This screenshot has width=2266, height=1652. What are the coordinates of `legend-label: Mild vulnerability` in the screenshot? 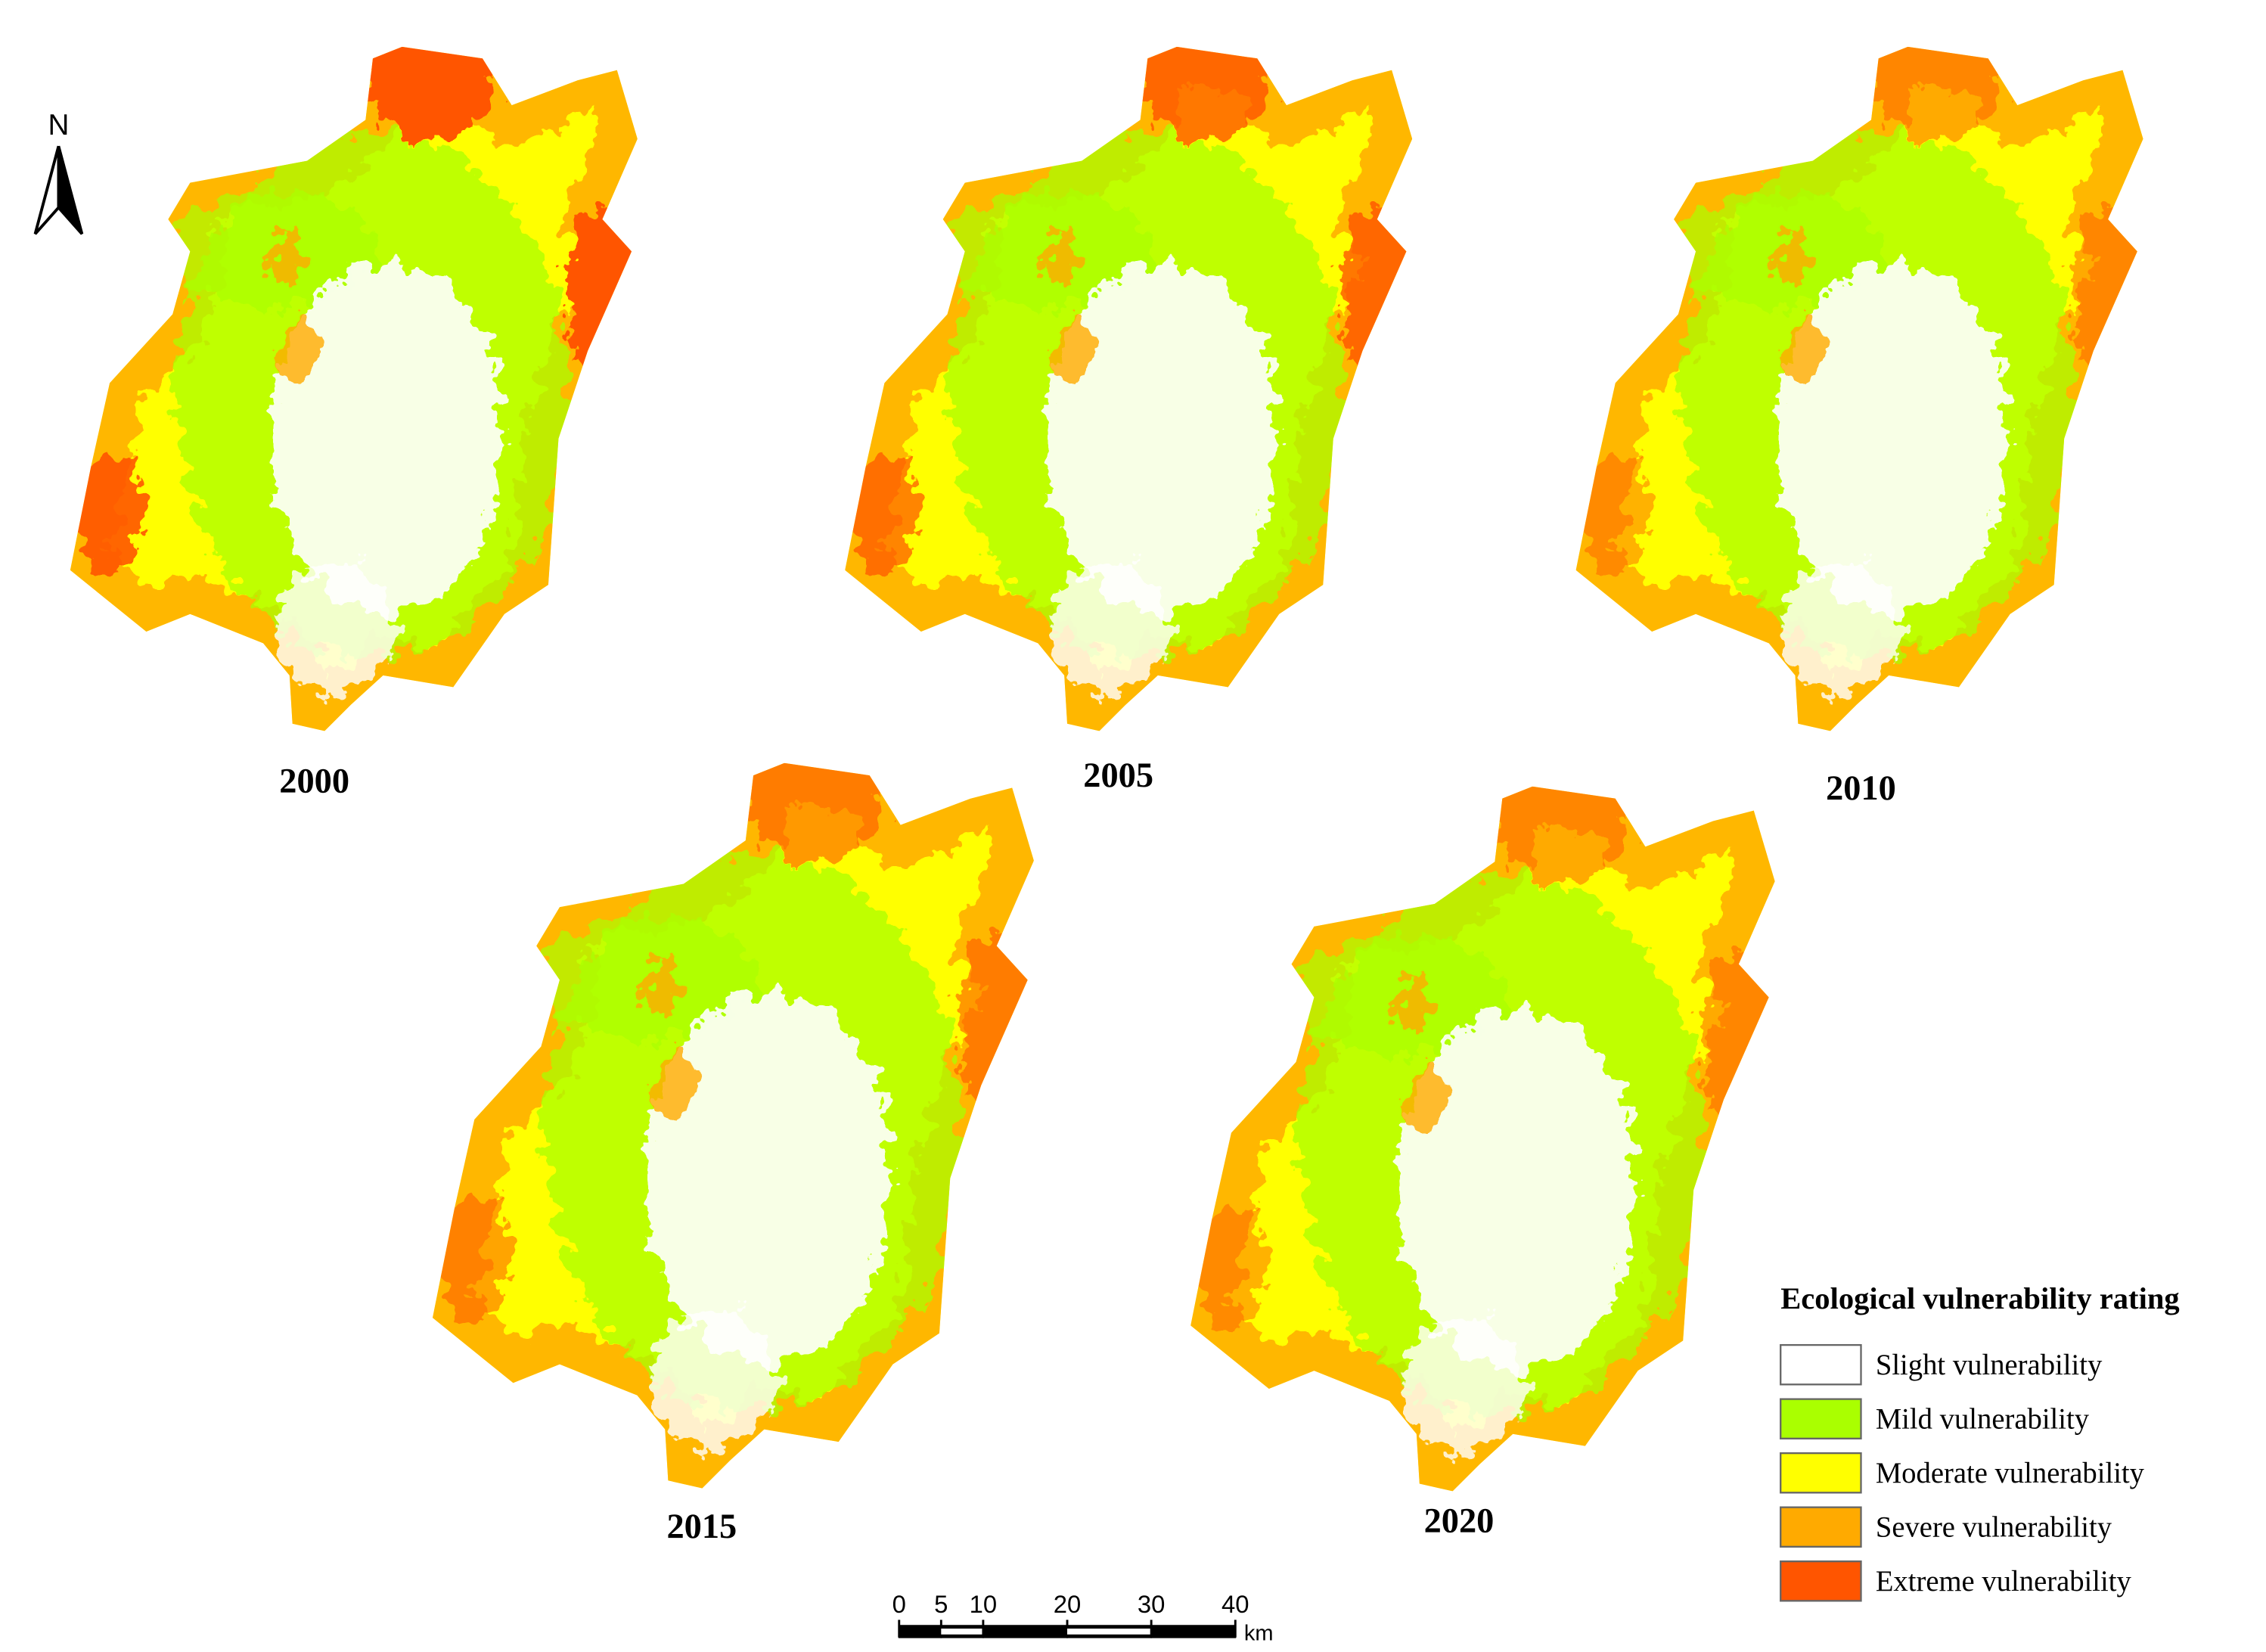 It's located at (1983, 1419).